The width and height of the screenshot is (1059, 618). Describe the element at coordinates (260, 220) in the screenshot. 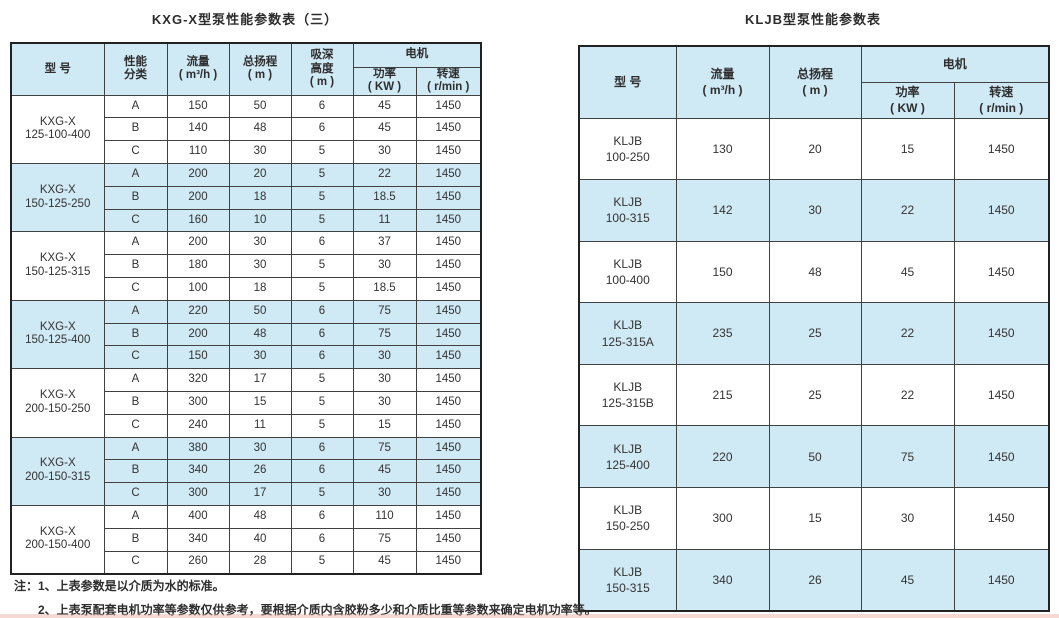

I see `head-cell: 10` at that location.